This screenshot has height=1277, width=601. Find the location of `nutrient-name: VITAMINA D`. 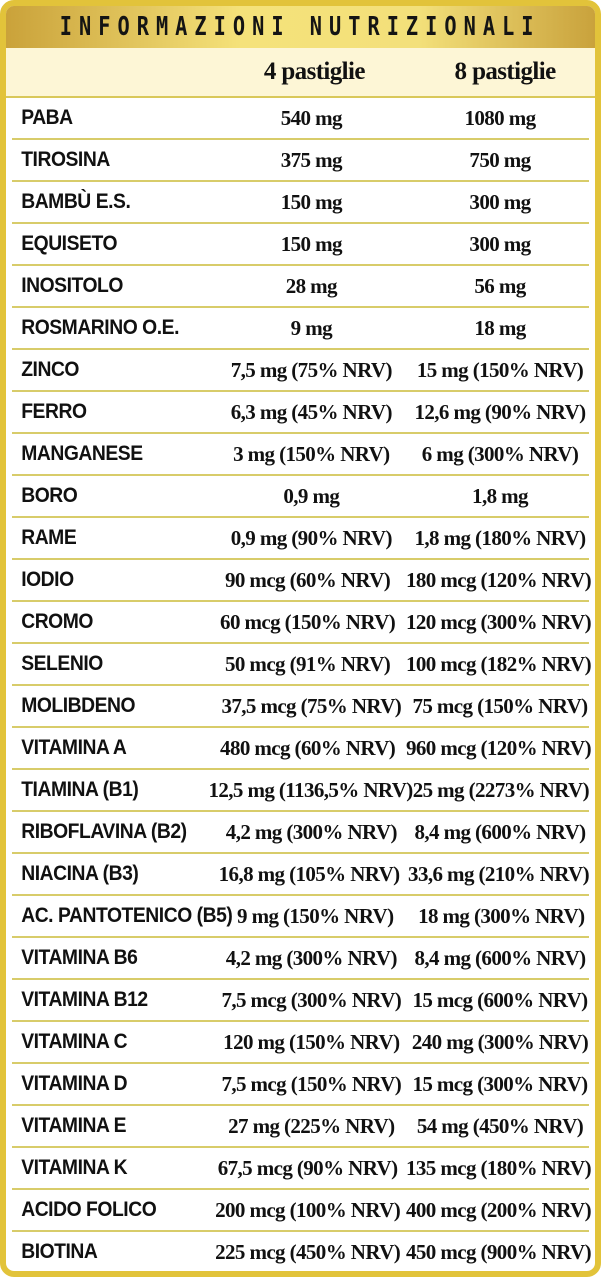

nutrient-name: VITAMINA D is located at coordinates (74, 1083).